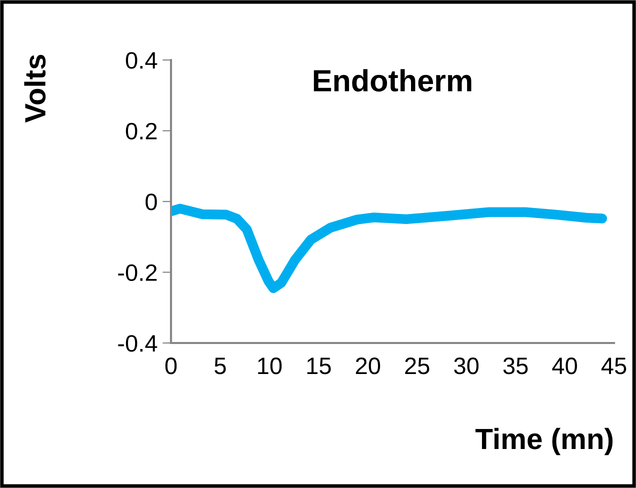 This screenshot has height=488, width=636. I want to click on x-axis-title: Time (mn), so click(544, 442).